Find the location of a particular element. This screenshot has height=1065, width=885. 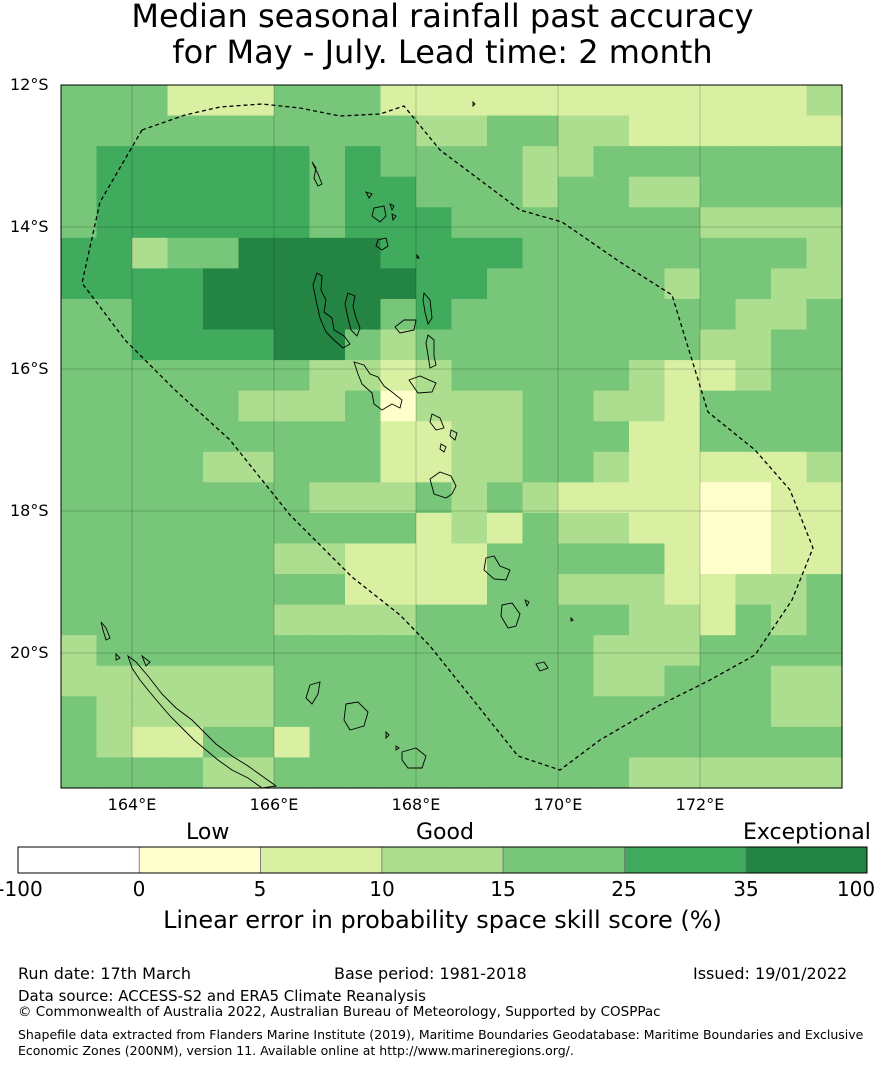

base-period: Base period: 1981-2018 is located at coordinates (430, 973).